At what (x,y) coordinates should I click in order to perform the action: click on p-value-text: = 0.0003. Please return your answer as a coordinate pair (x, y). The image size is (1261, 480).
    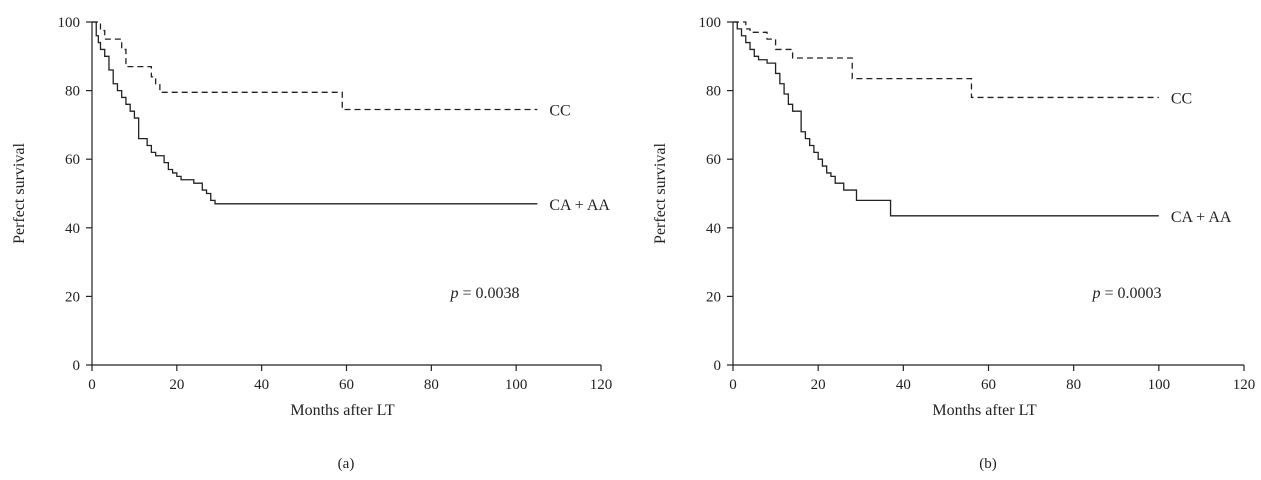
    Looking at the image, I should click on (1130, 293).